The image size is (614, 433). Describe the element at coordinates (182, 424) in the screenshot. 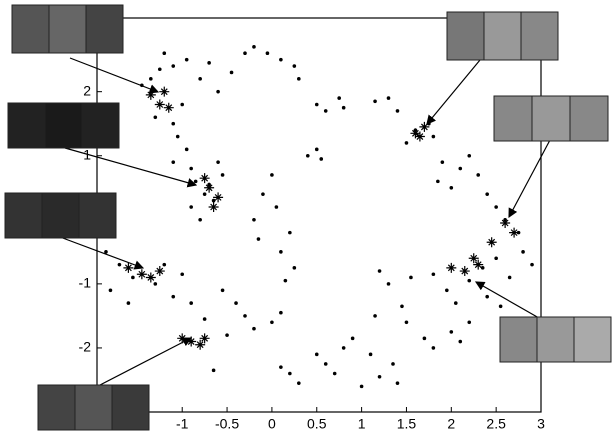

I see `x-tick-label: -1` at that location.